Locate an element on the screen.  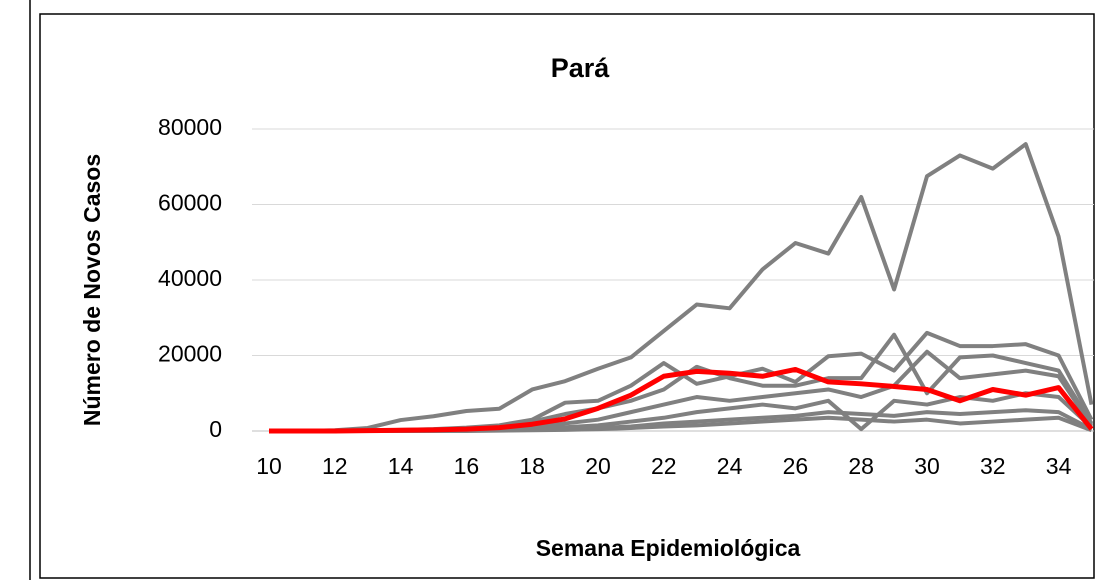
x-tick-label: 32 is located at coordinates (993, 466).